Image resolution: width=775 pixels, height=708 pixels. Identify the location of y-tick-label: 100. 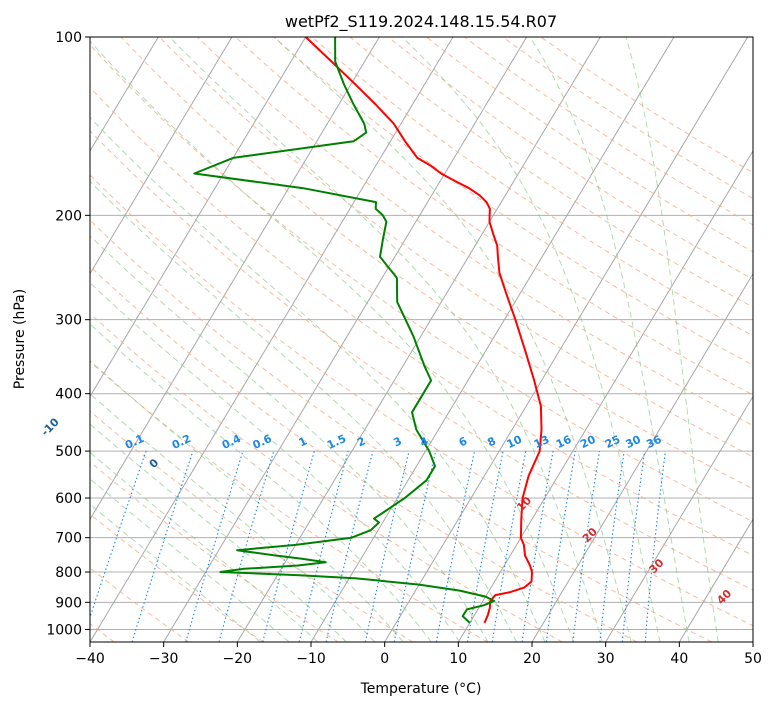
(68, 38).